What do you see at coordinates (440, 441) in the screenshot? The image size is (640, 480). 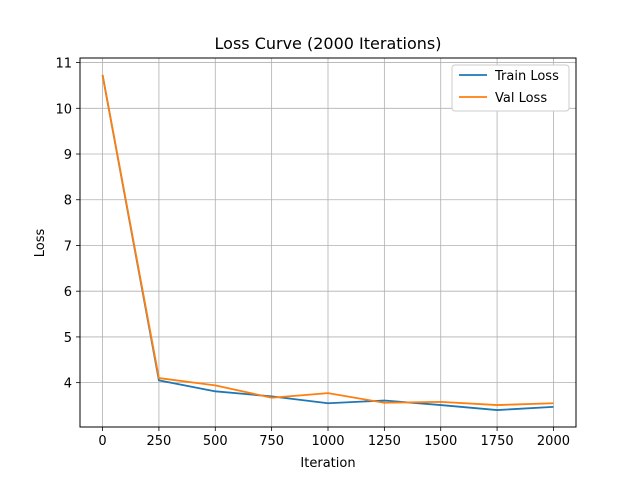 I see `x-tick-label: 1500` at bounding box center [440, 441].